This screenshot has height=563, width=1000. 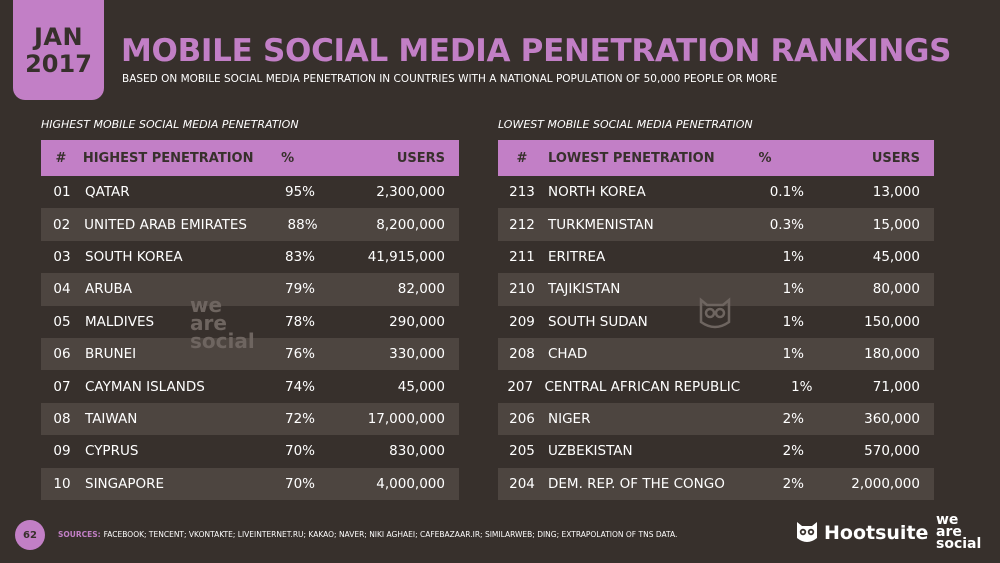 I want to click on row-country: NORTH KOREA, so click(x=597, y=192).